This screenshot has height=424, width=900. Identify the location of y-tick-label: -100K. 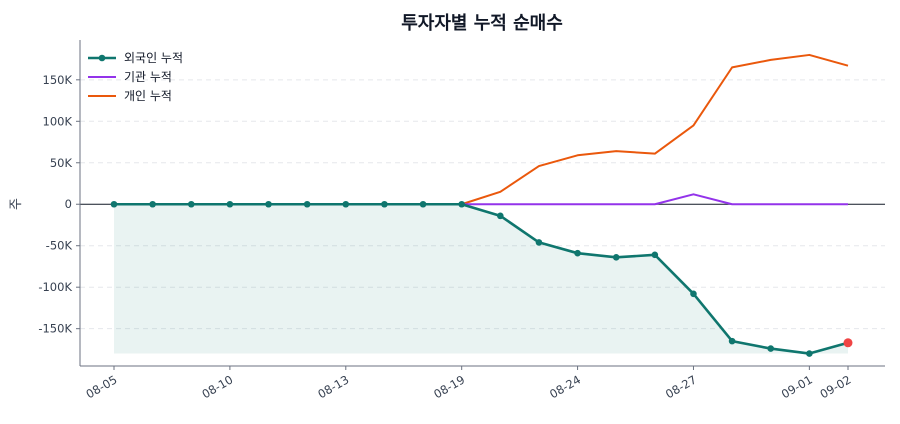
(55, 287).